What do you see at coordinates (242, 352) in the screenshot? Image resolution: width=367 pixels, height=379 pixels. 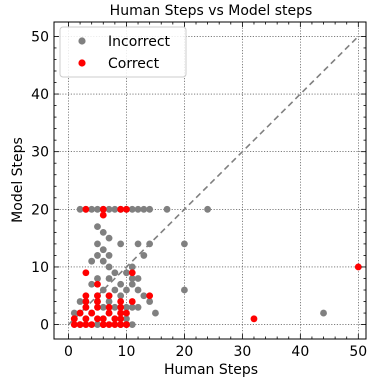 I see `x-tick-label: 30` at bounding box center [242, 352].